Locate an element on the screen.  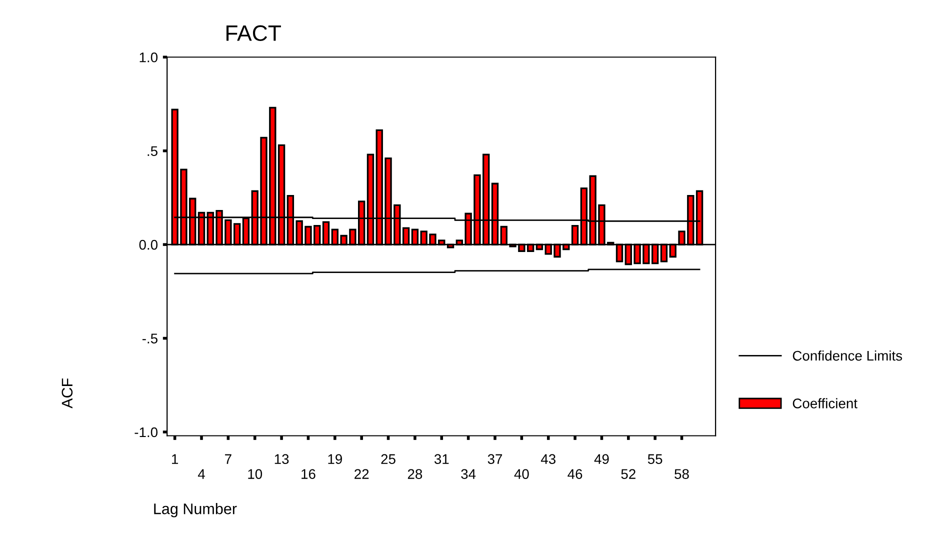
x-axis-title: Lag Number is located at coordinates (195, 510).